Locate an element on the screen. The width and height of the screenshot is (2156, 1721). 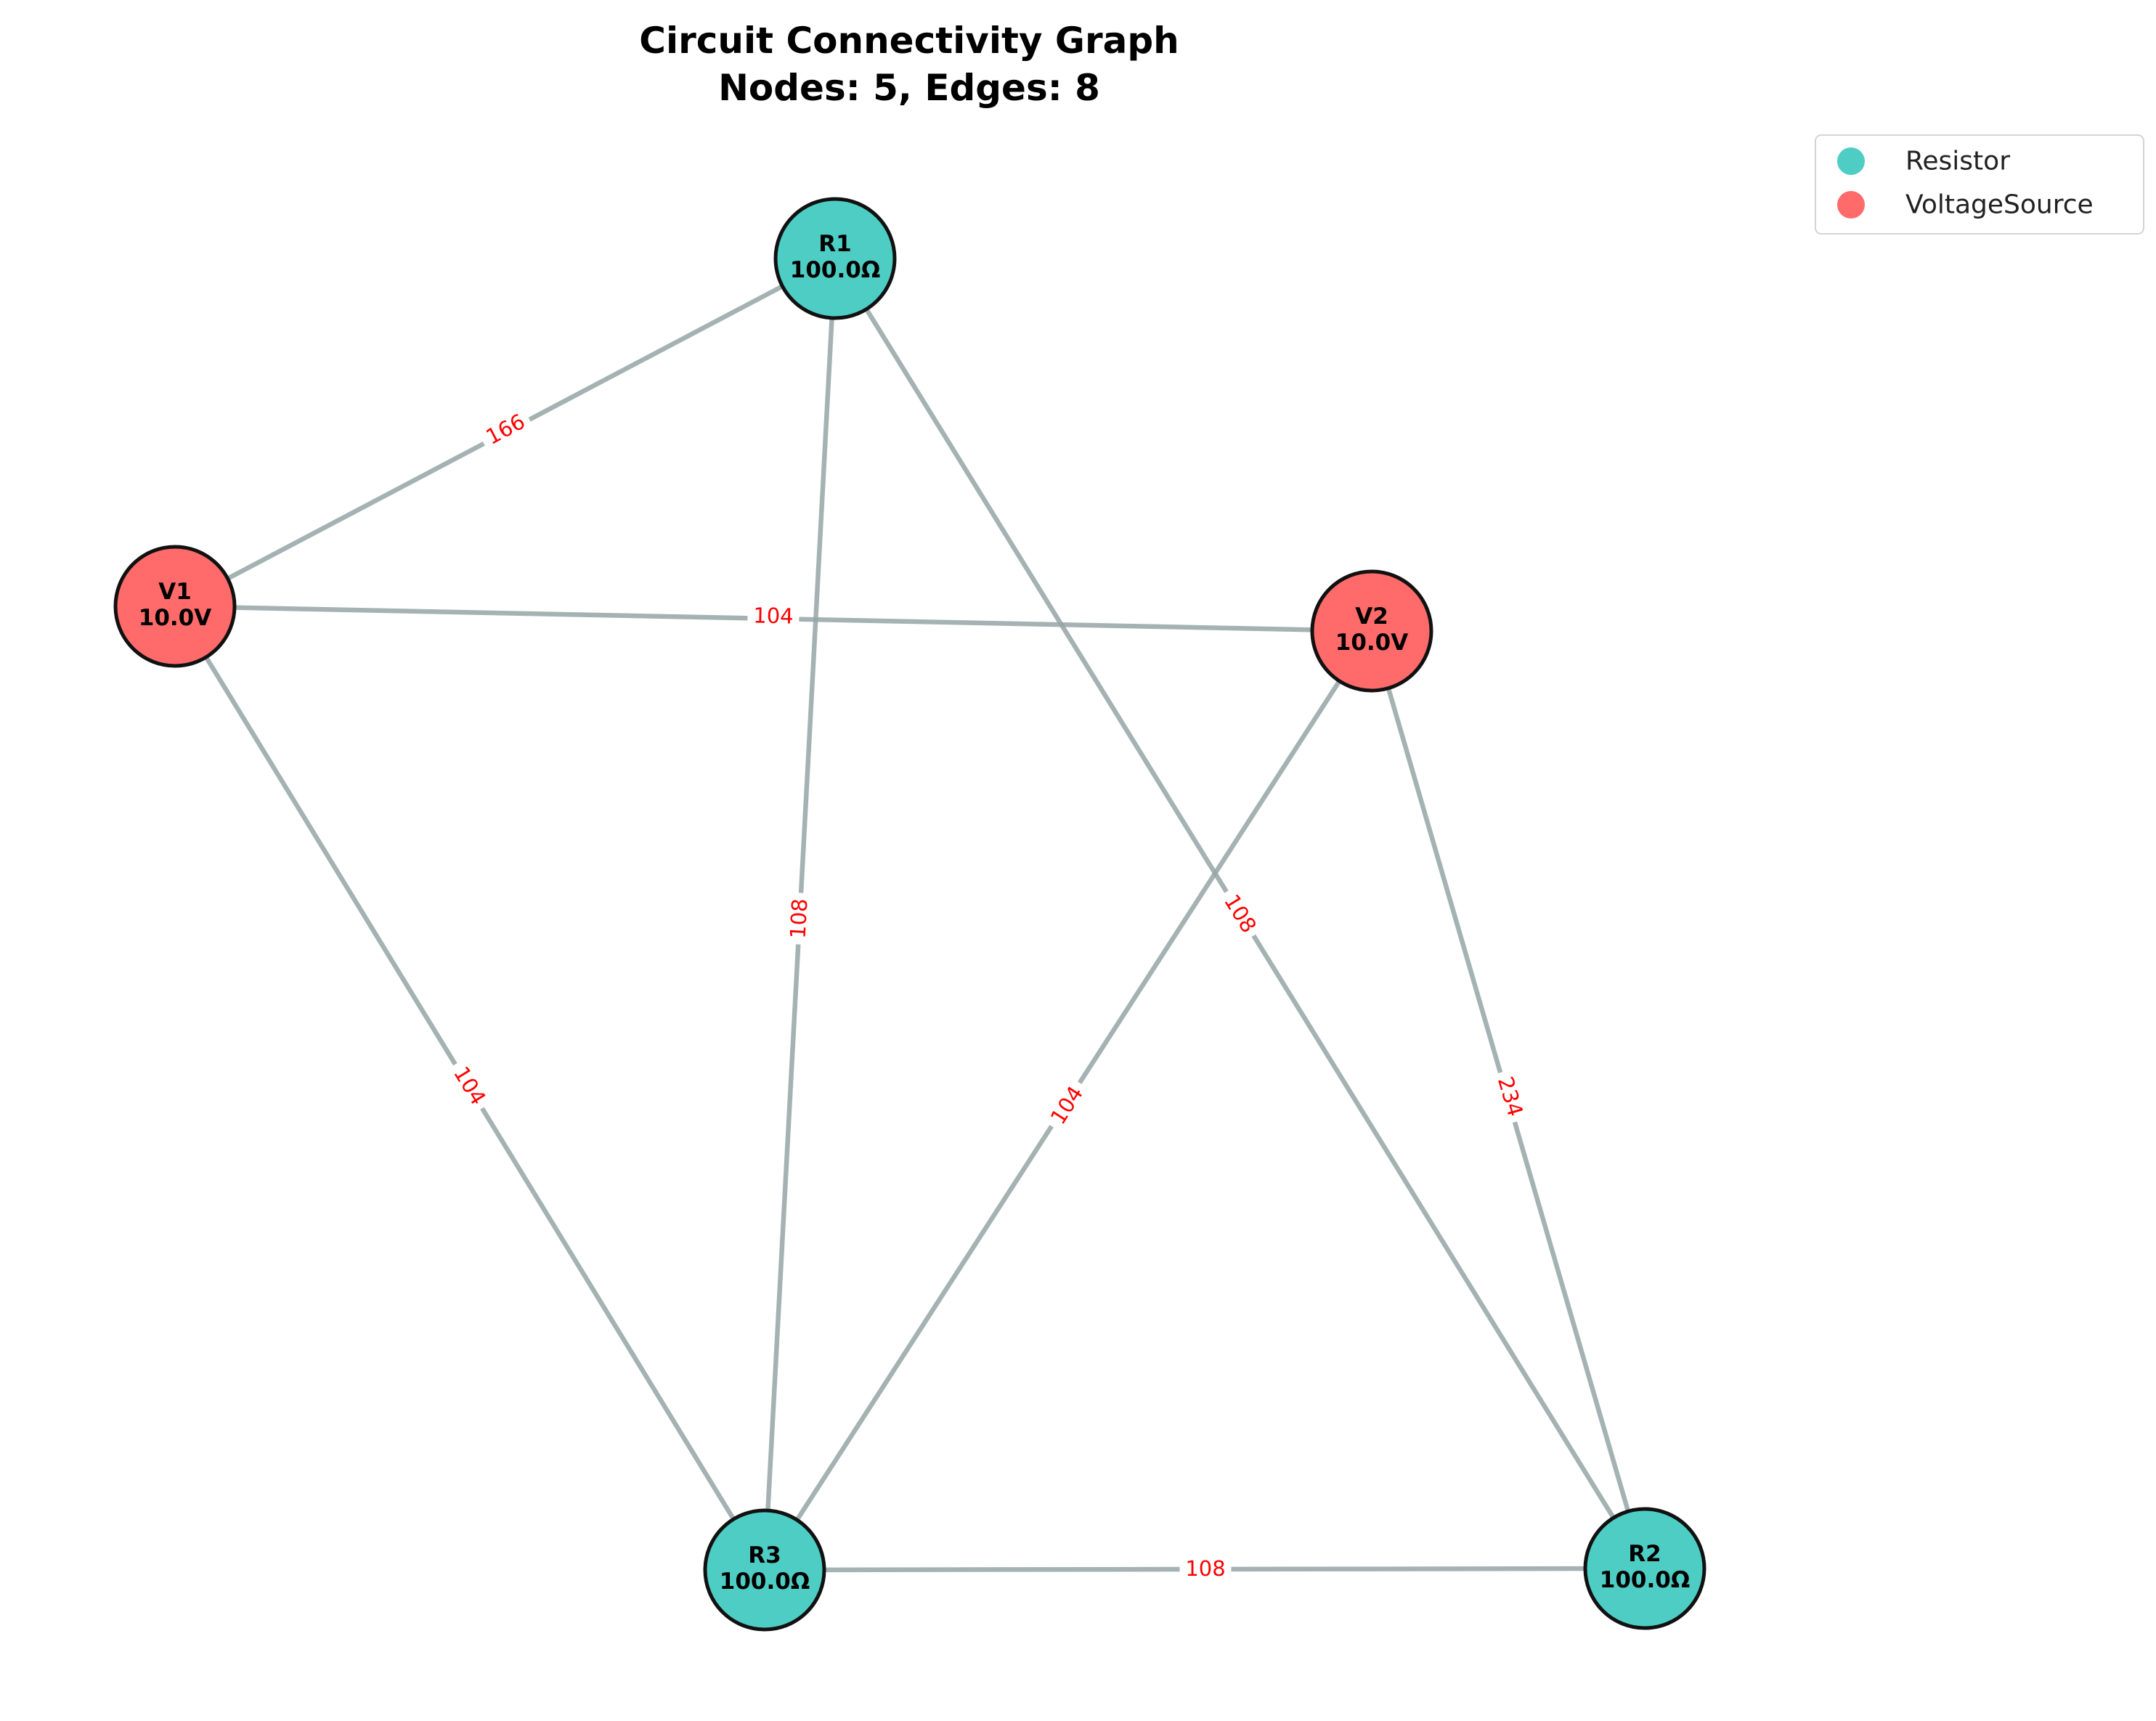
edge-weight-label: 234 is located at coordinates (1510, 1096).